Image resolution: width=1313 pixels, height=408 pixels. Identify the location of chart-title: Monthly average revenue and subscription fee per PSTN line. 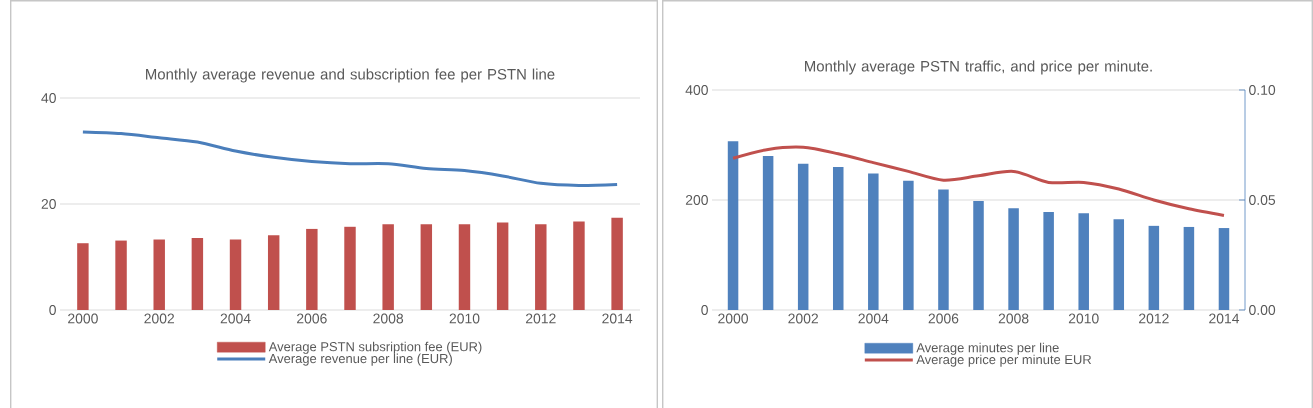
(350, 75).